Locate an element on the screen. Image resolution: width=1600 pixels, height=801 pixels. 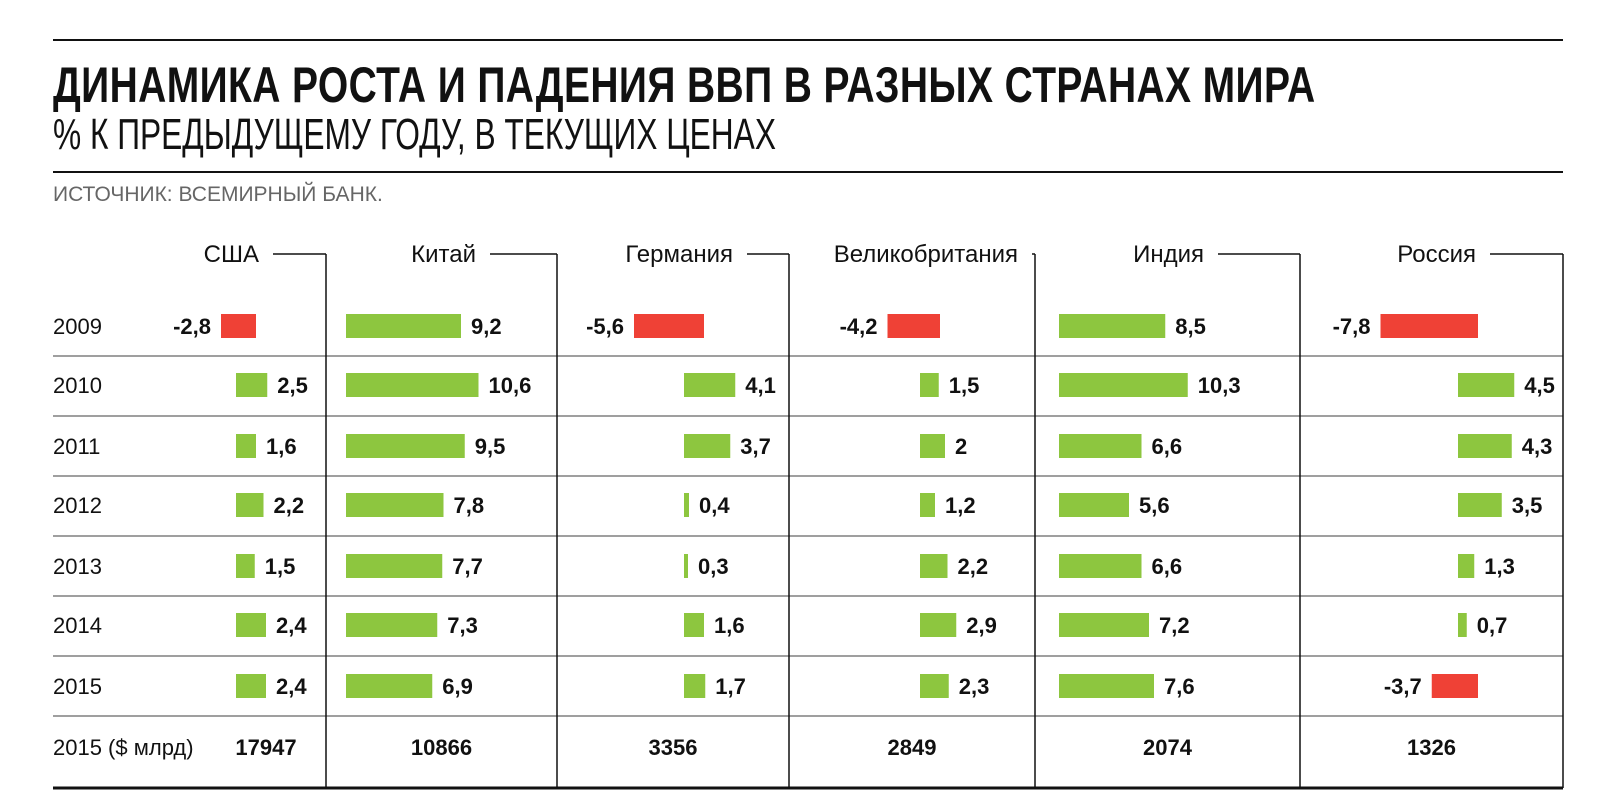
source-note: ИСТОЧНИК: ВСЕМИРНЫЙ БАНК. is located at coordinates (218, 194).